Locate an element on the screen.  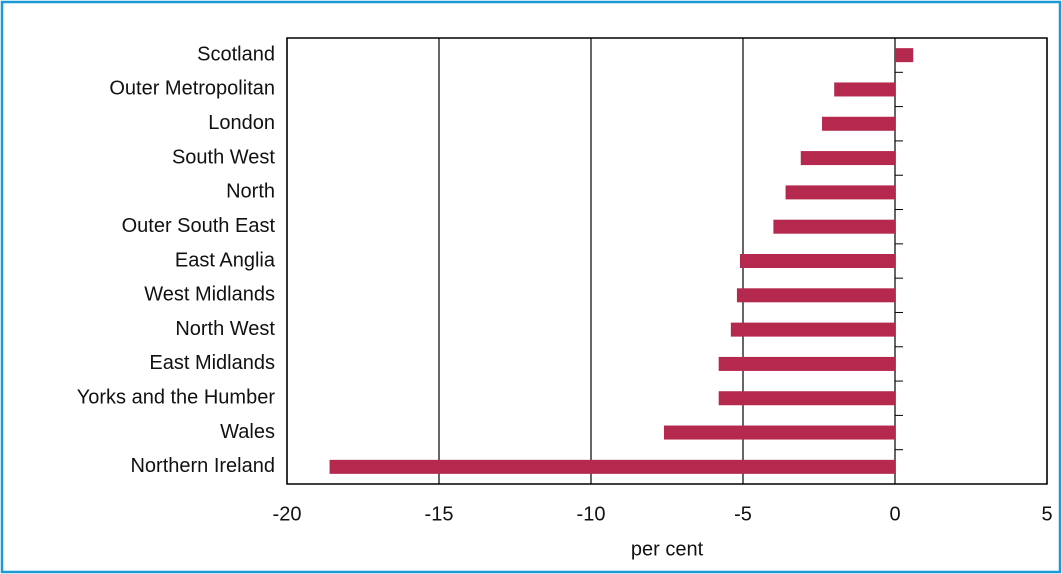
x-tick-label: -20 is located at coordinates (287, 514).